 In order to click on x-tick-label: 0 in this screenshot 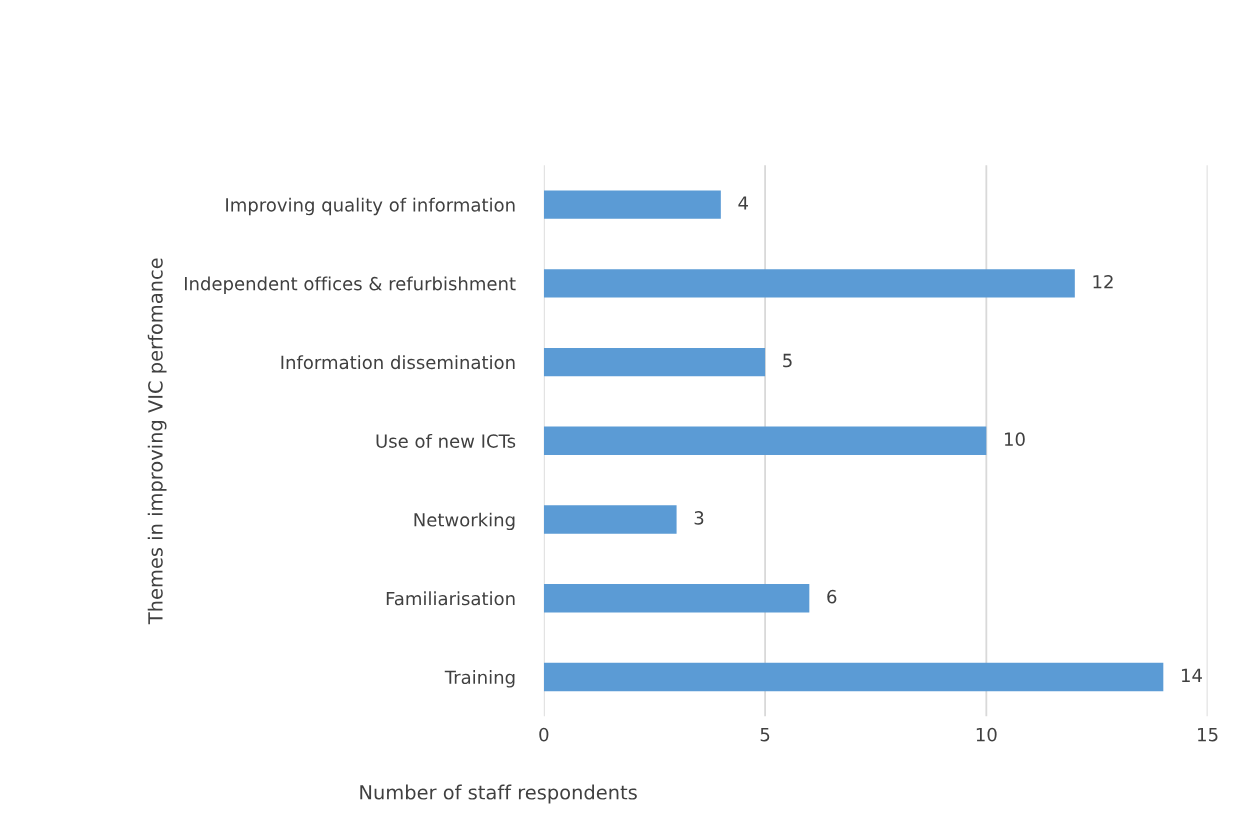, I will do `click(544, 734)`.